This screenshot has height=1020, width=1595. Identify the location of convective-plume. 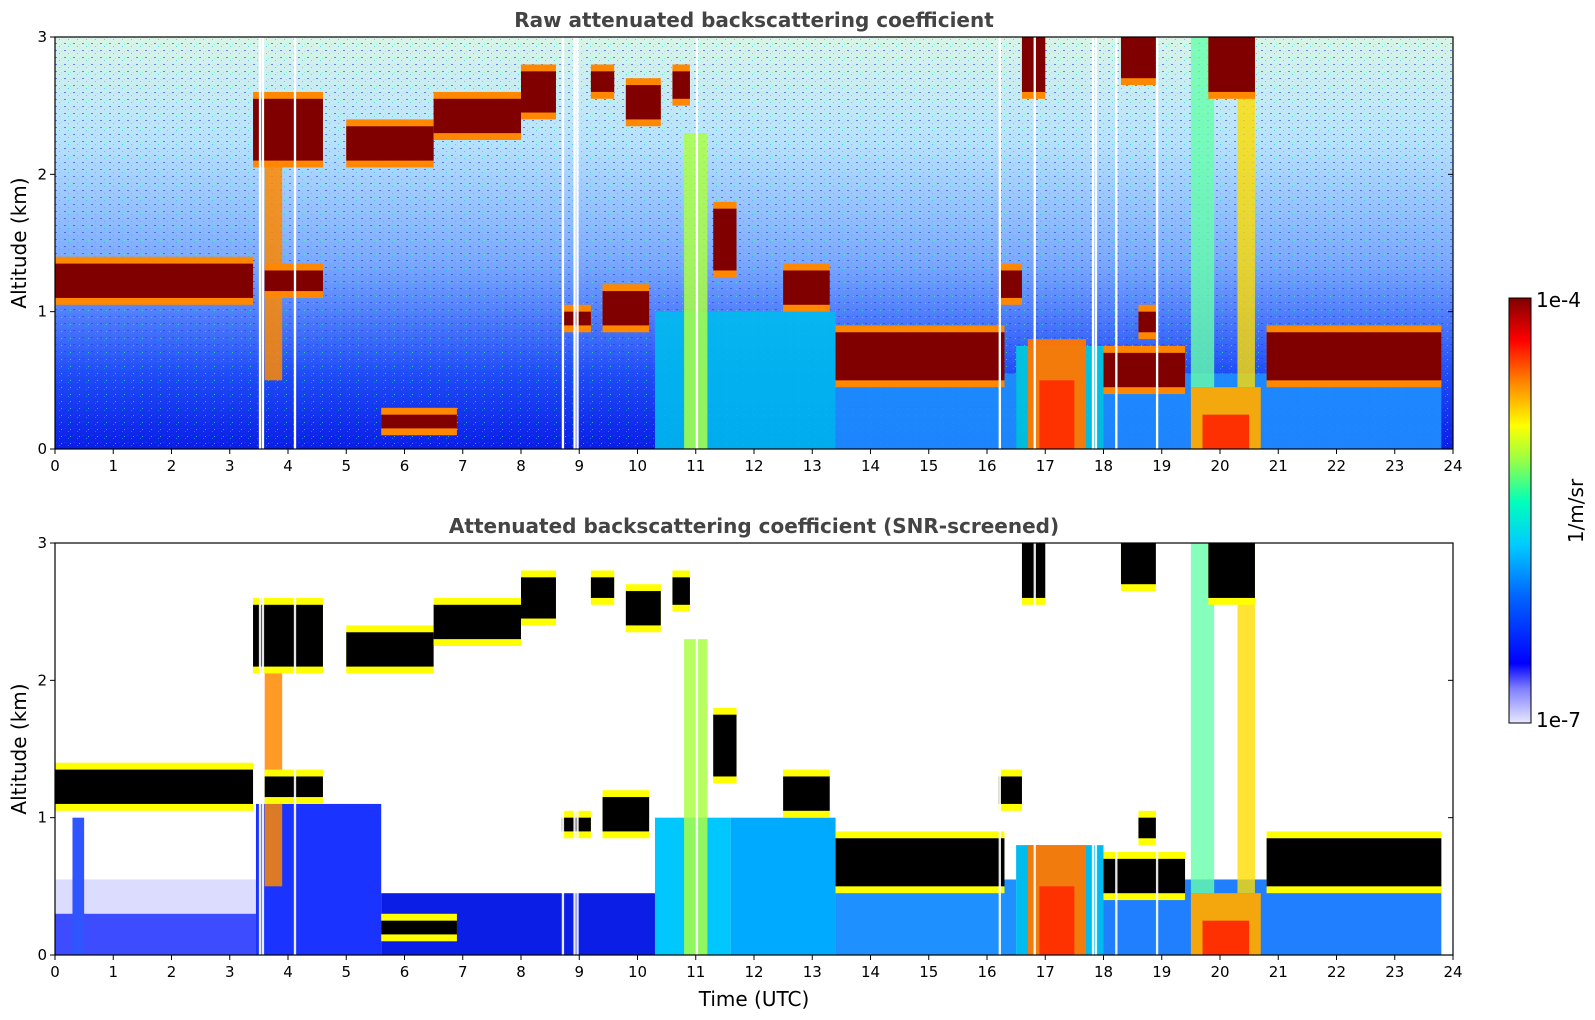
(273, 749).